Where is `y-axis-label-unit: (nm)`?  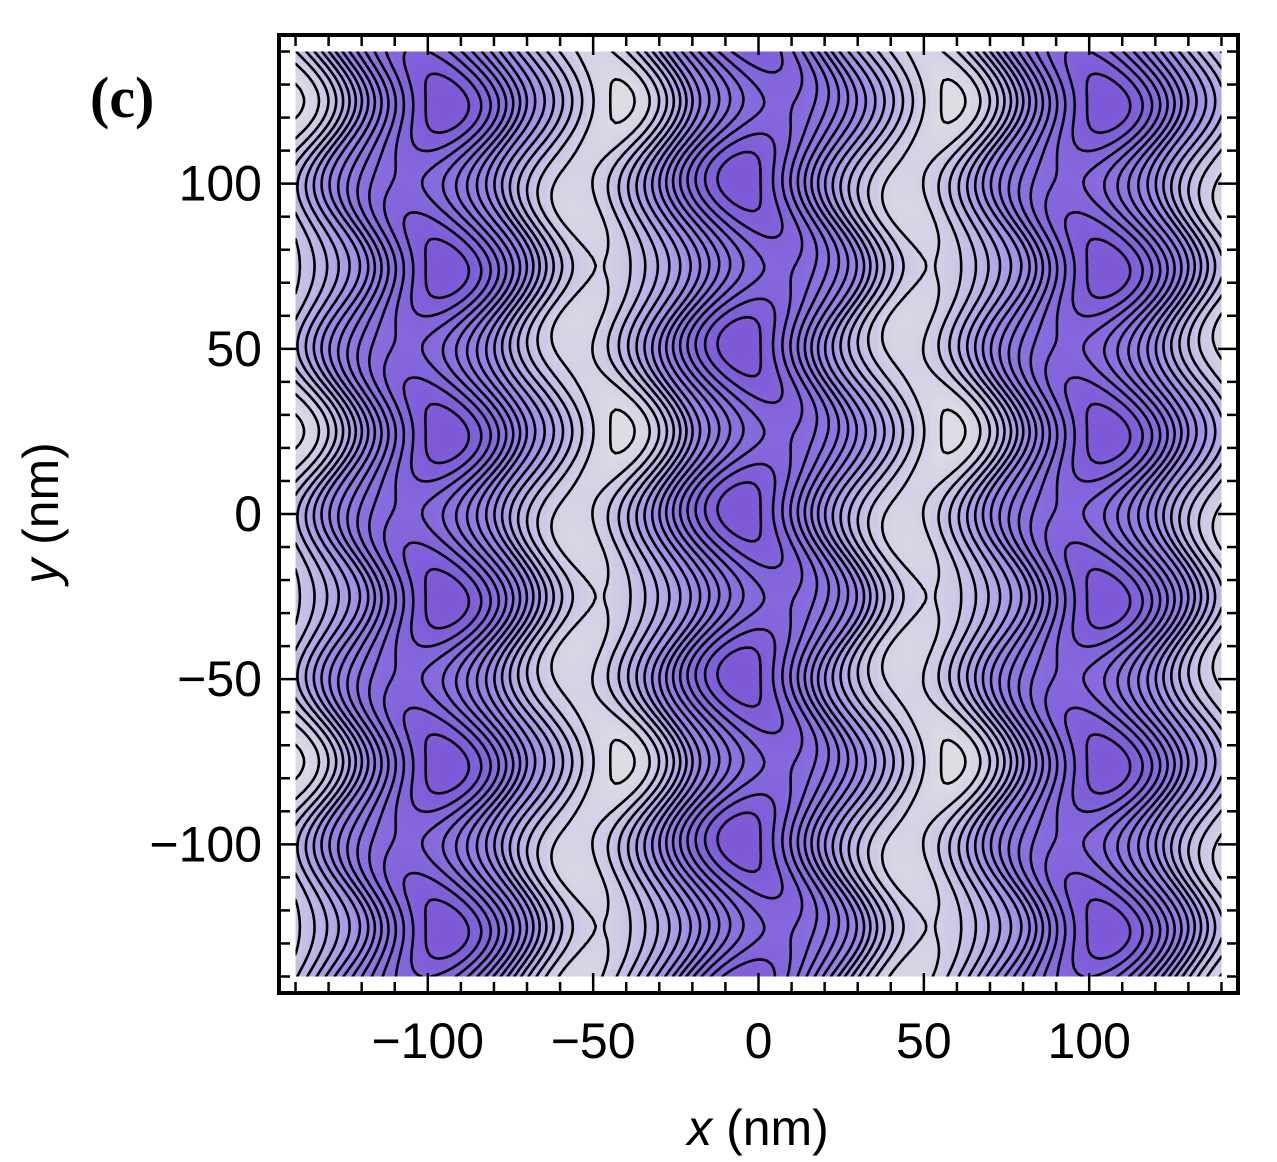 y-axis-label-unit: (nm) is located at coordinates (41, 500).